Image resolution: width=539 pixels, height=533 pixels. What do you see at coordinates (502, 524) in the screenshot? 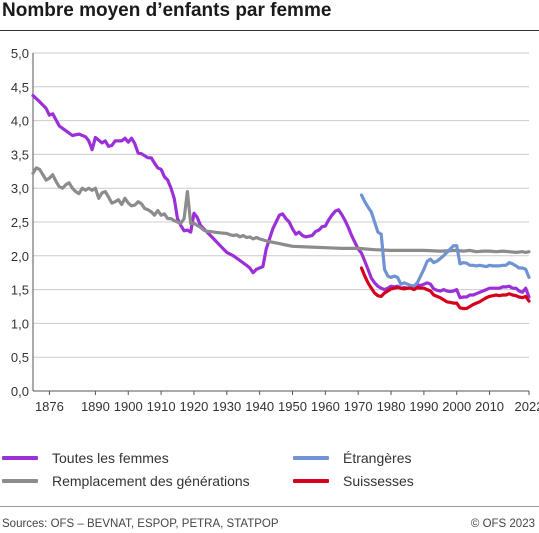
I see `copyright-note: © OFS 2023` at bounding box center [502, 524].